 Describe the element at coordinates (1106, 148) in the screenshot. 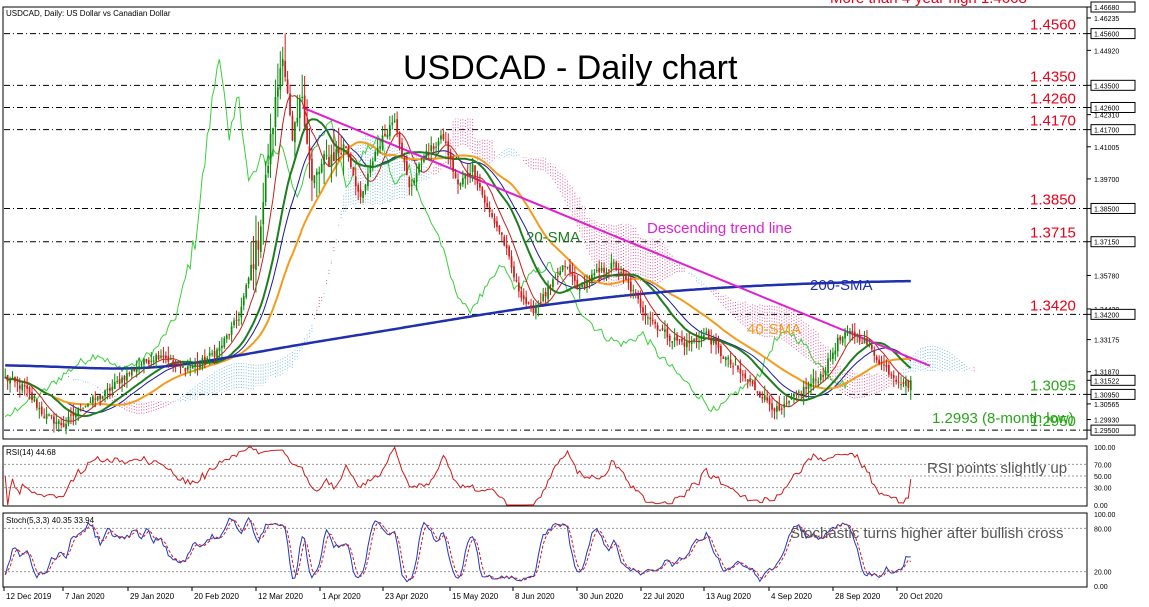

I see `y-tick-label: 1.41005` at that location.